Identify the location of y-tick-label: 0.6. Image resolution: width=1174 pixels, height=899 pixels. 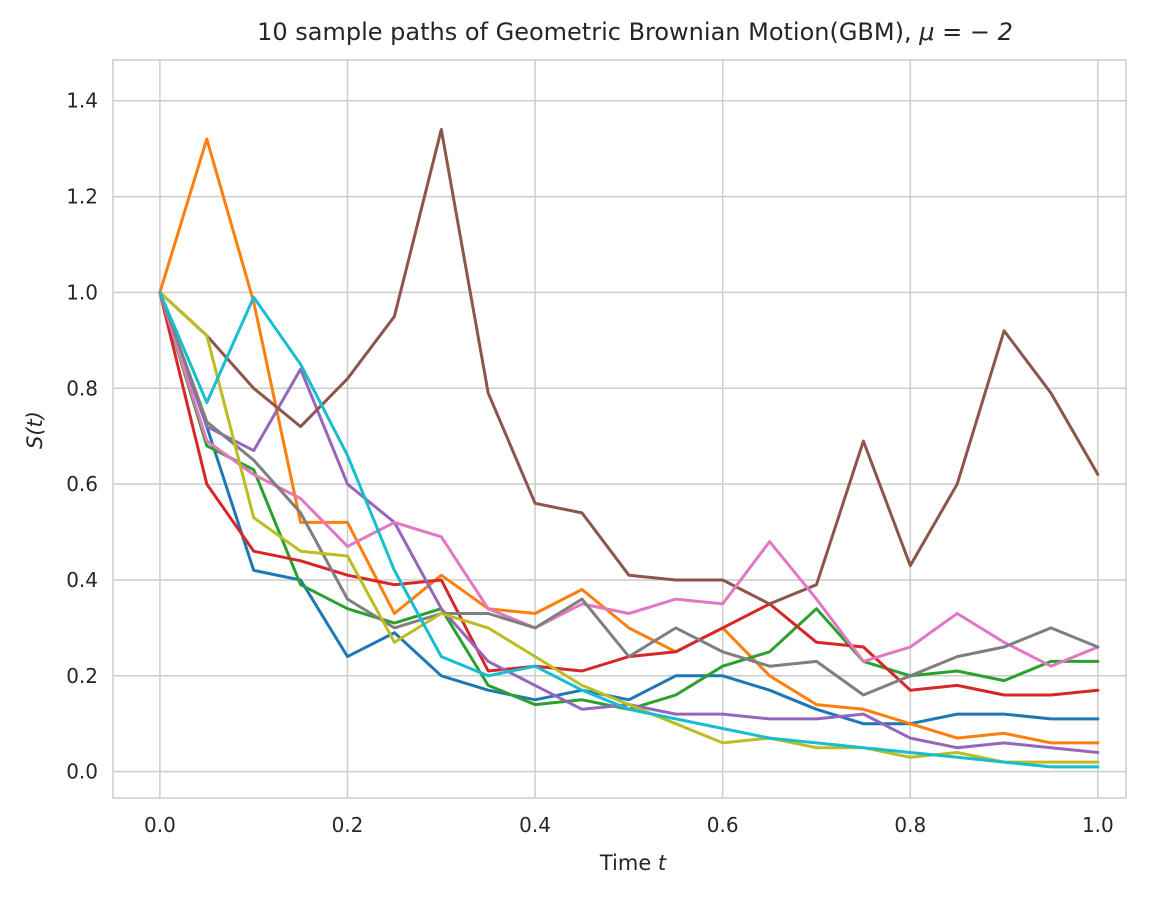
(82, 484).